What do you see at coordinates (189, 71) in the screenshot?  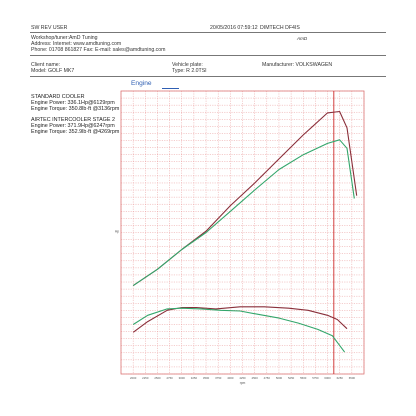 I see `type-label: Type: R 2.0TSI` at bounding box center [189, 71].